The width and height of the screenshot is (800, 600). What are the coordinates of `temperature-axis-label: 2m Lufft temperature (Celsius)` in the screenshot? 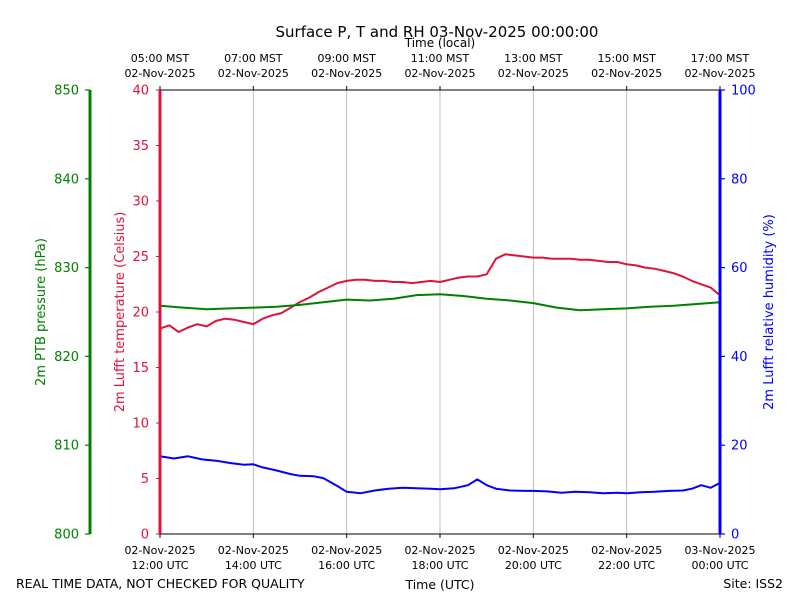 It's located at (120, 312).